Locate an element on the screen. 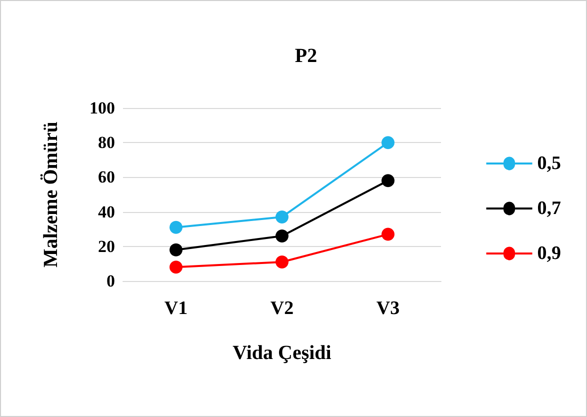  y-tick-label: 20 is located at coordinates (106, 246).